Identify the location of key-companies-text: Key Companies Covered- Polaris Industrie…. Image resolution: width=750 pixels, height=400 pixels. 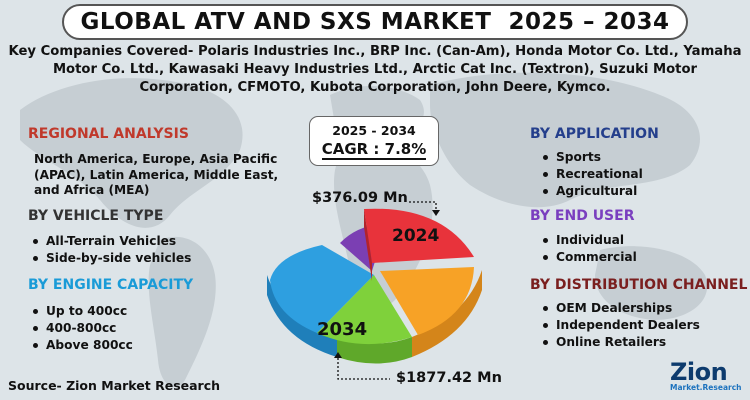
(375, 69).